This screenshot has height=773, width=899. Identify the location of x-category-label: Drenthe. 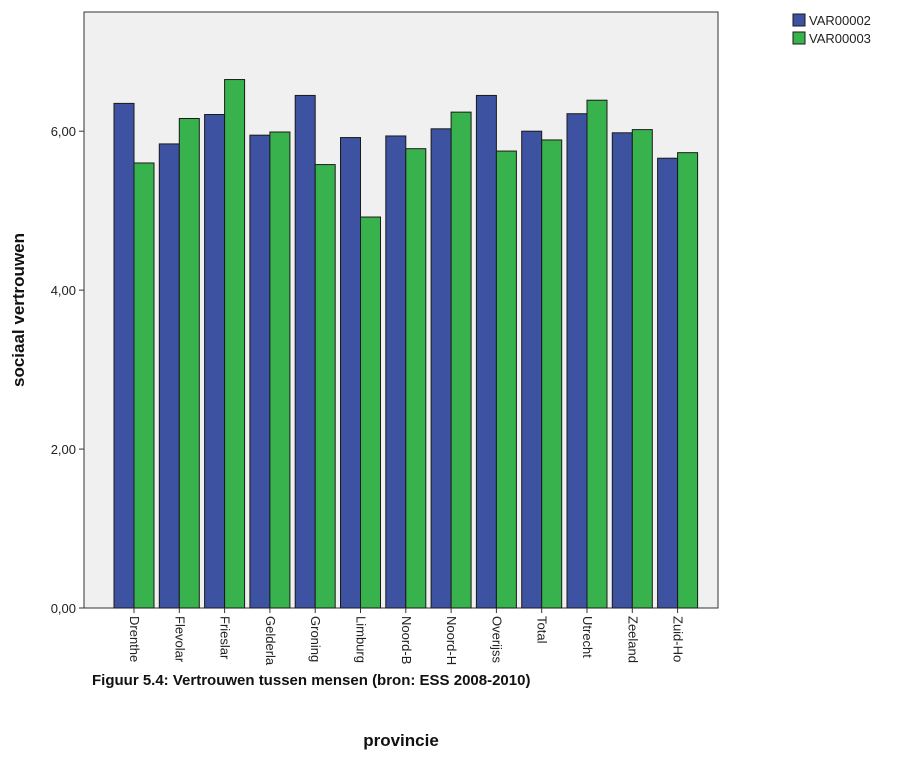
(134, 639).